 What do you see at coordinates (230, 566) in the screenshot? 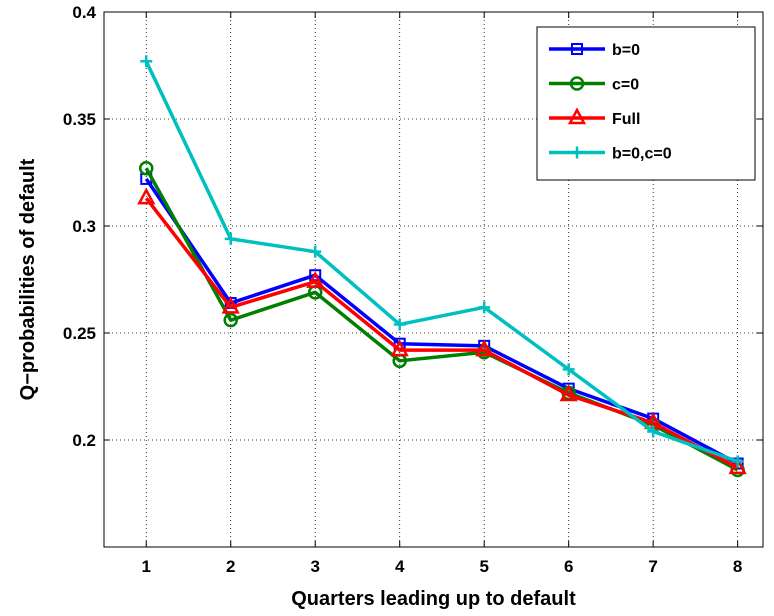
I see `x-tick-label: 2` at bounding box center [230, 566].